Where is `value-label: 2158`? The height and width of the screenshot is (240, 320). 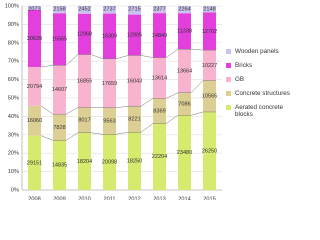
value-label: 2158 is located at coordinates (59, 9).